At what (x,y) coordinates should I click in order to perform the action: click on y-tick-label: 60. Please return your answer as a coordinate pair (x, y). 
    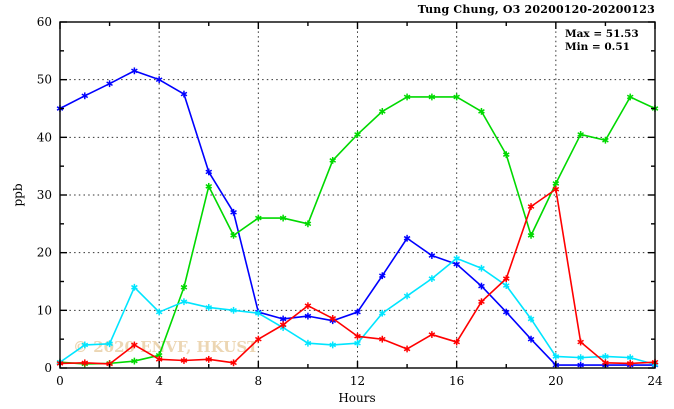
    Looking at the image, I should click on (44, 22).